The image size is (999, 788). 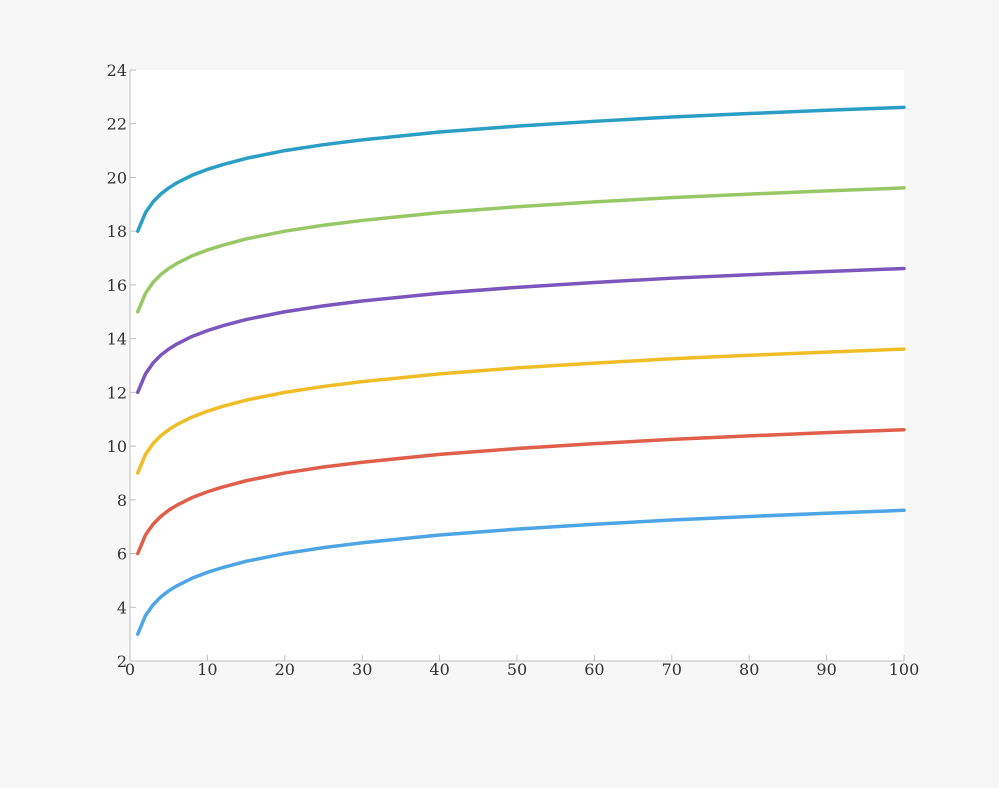 What do you see at coordinates (117, 124) in the screenshot?
I see `y-tick-label: 22` at bounding box center [117, 124].